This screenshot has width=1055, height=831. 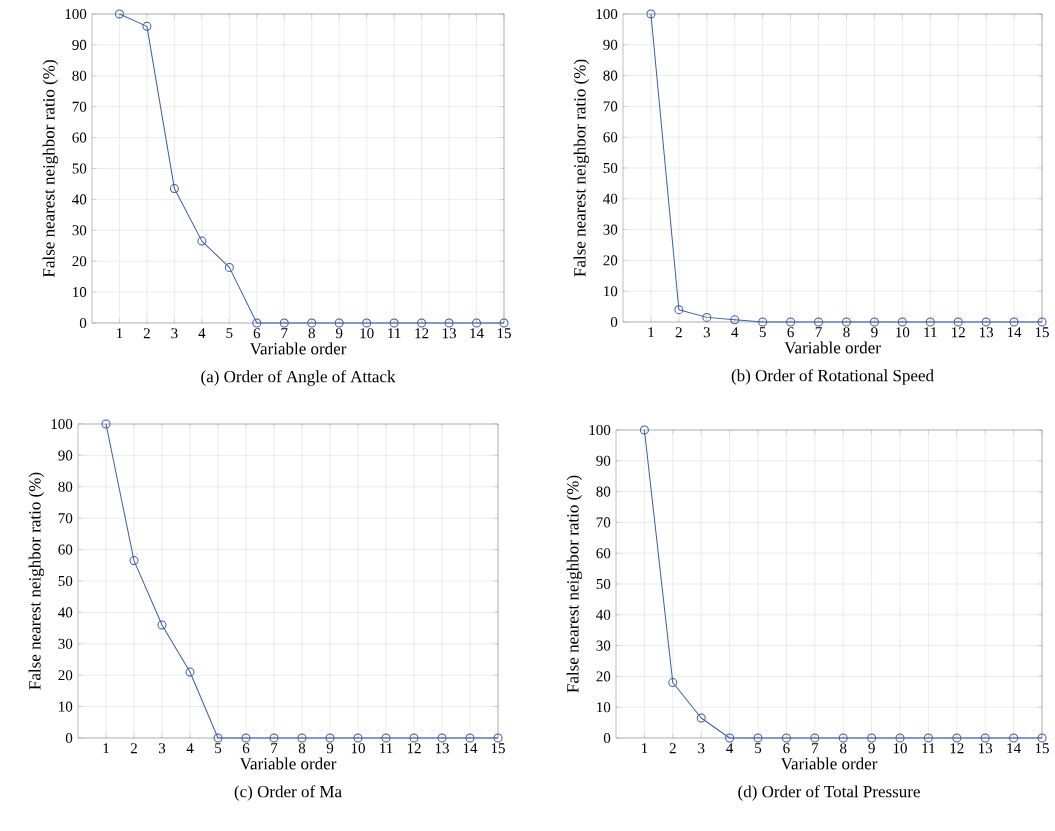 I want to click on x-tick-label: 2, so click(x=672, y=748).